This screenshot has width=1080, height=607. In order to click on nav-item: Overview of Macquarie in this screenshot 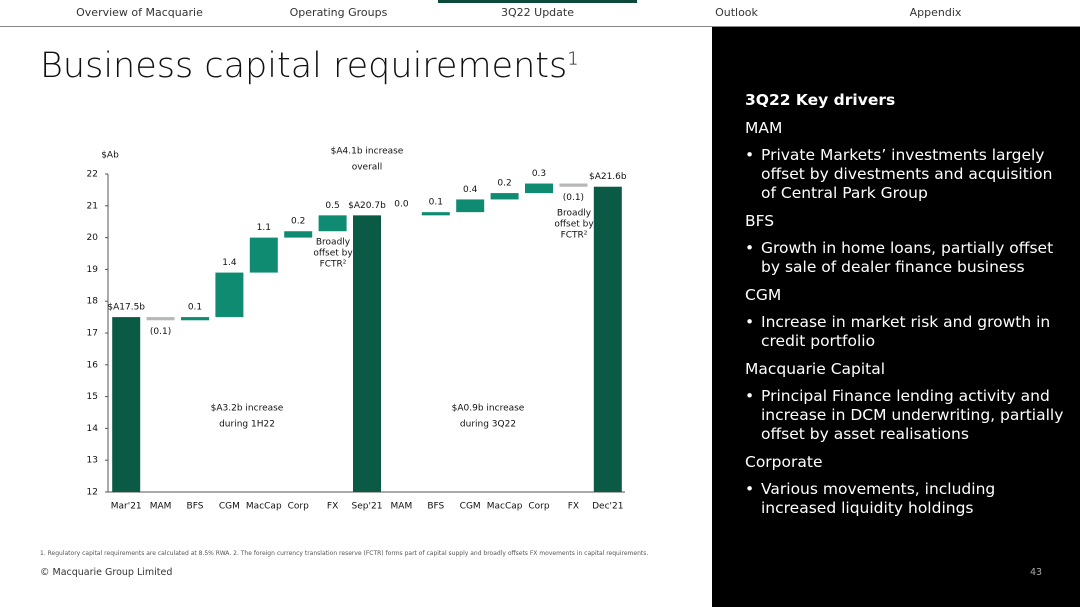, I will do `click(139, 12)`.